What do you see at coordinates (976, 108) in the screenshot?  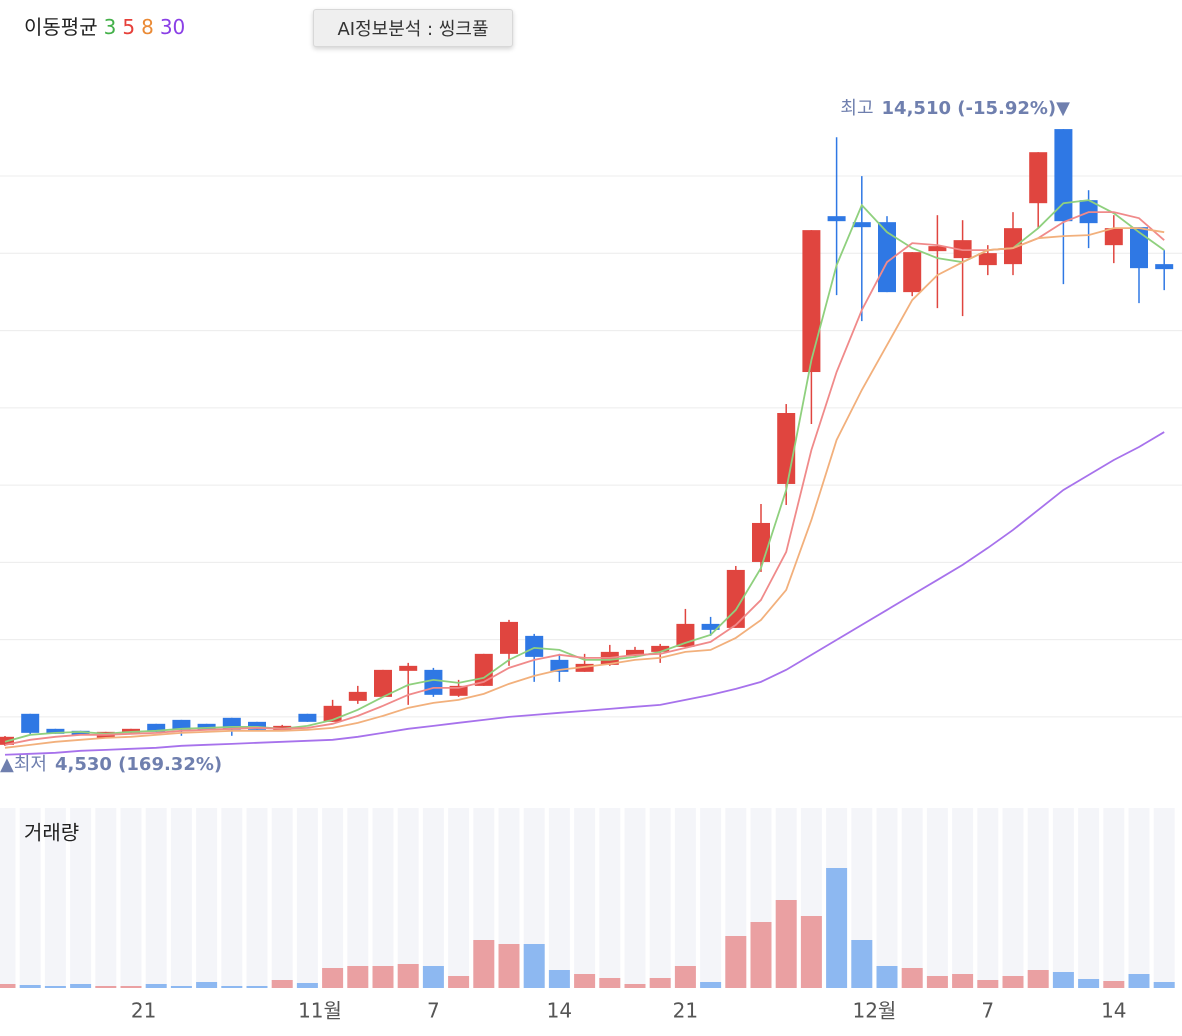 I see `annotation-value: 14,510 (-15.92%)▼` at bounding box center [976, 108].